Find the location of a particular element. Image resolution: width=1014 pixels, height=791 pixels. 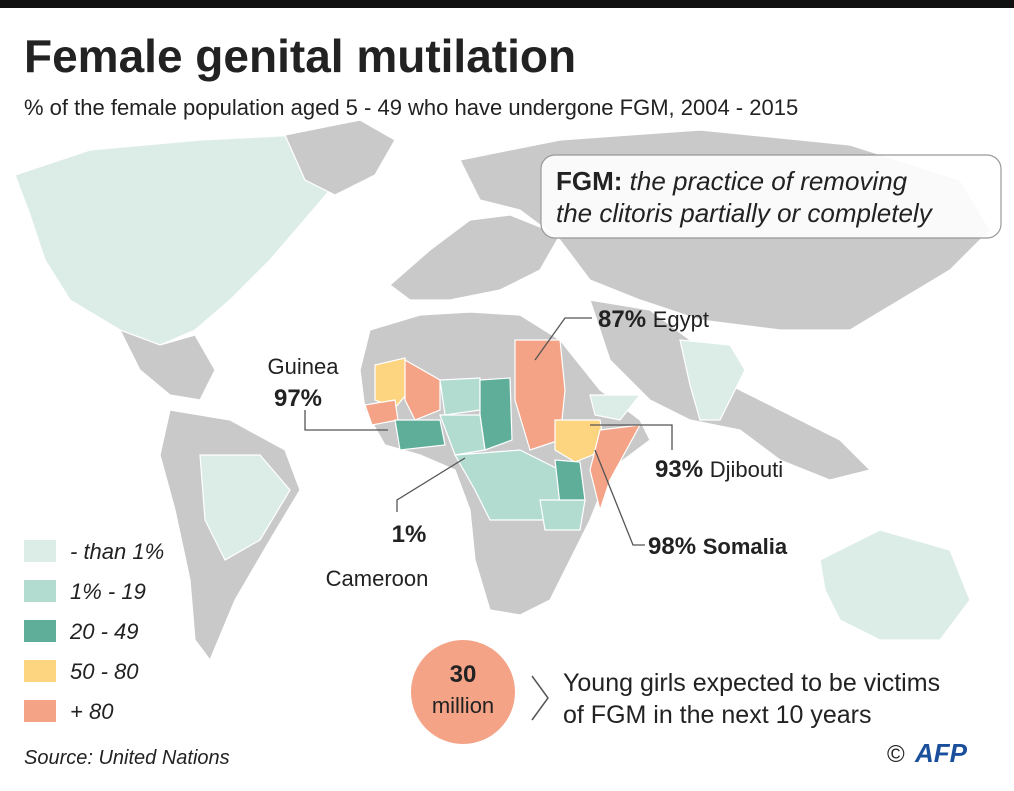

definition-line1: FGM: the practice of removing is located at coordinates (732, 181).